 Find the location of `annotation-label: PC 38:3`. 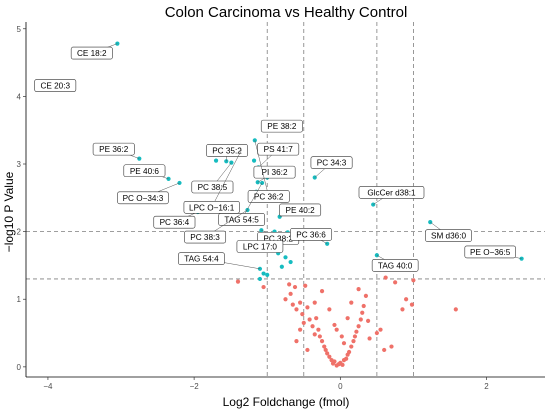

annotation-label: PC 38:3 is located at coordinates (205, 237).